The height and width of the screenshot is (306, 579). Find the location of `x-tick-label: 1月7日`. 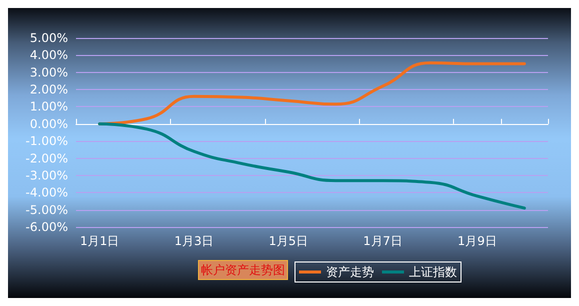

x-tick-label: 1月7日 is located at coordinates (382, 241).